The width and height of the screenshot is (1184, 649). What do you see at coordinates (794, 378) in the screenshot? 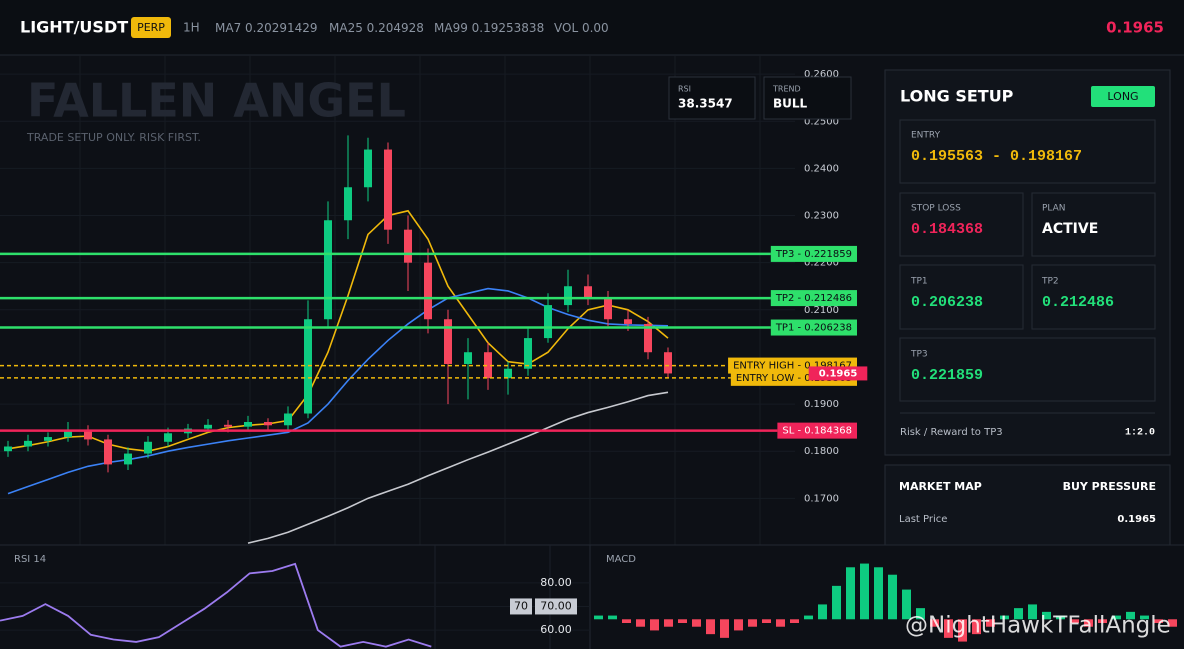
I see `level-label: ENTRY LOW - 0.195563` at bounding box center [794, 378].